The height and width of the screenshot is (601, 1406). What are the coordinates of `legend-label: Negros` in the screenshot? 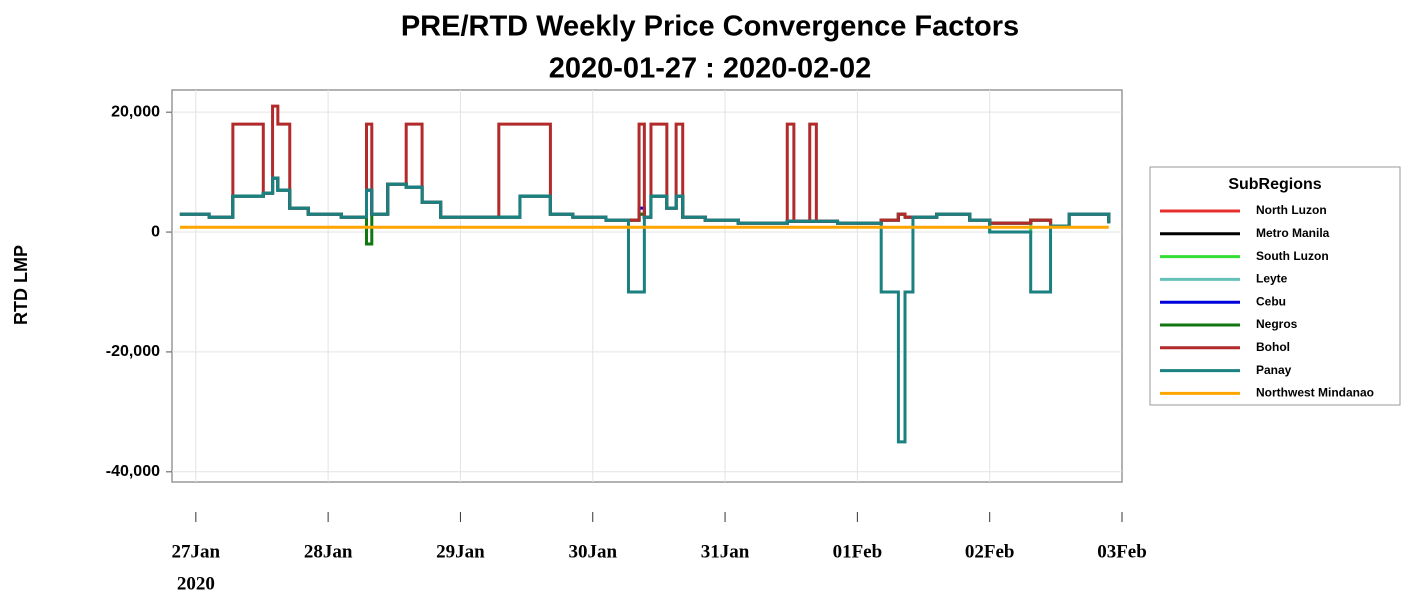 It's located at (1277, 324).